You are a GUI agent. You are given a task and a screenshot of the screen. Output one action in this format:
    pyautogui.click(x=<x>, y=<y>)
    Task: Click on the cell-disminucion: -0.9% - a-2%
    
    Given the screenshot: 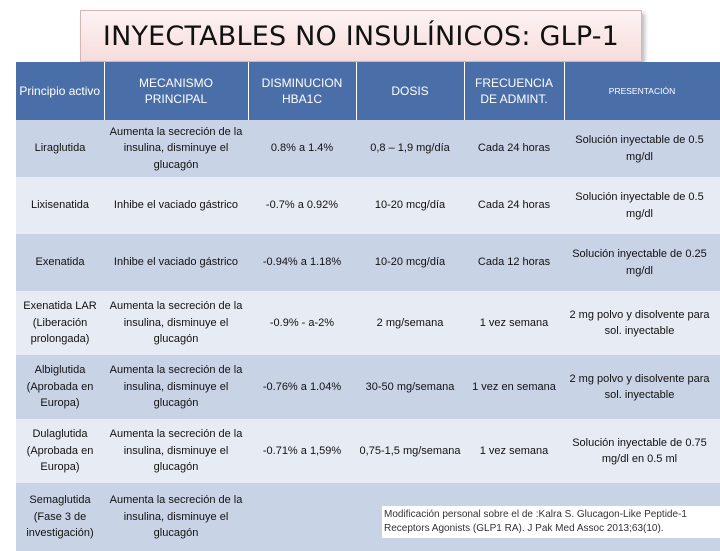 What is the action you would take?
    pyautogui.click(x=302, y=323)
    